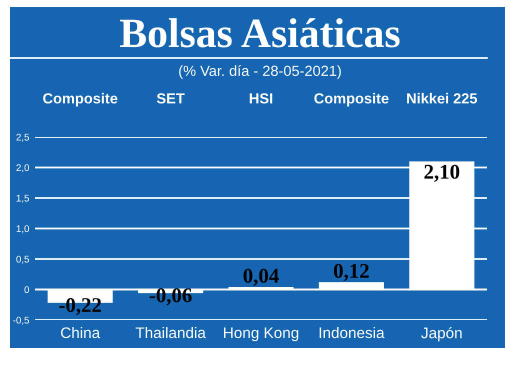 Image resolution: width=520 pixels, height=376 pixels. Describe the element at coordinates (261, 335) in the screenshot. I see `x-tick-label: Hong Kong` at that location.